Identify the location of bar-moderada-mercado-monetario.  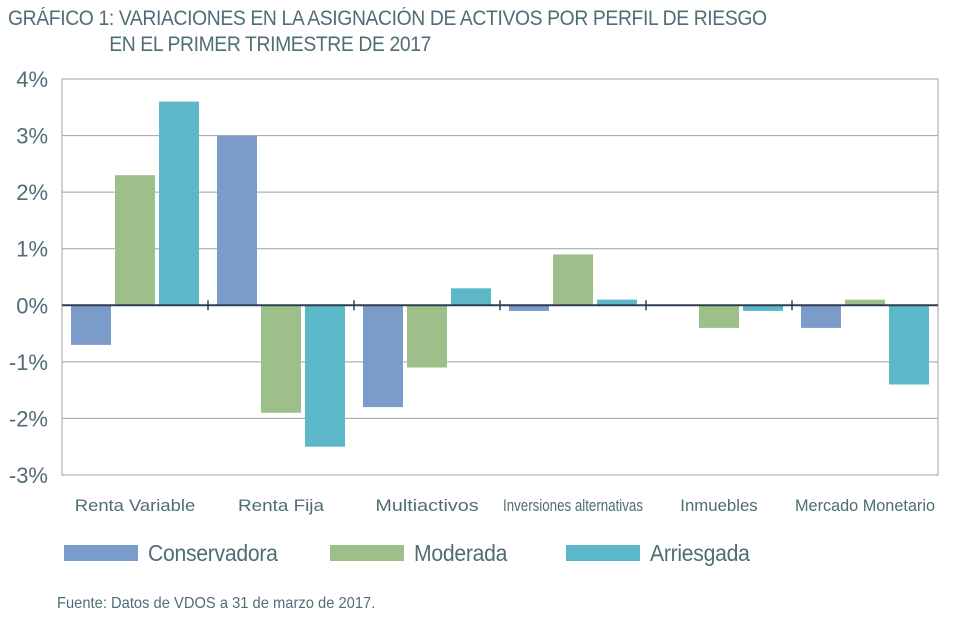
(865, 302).